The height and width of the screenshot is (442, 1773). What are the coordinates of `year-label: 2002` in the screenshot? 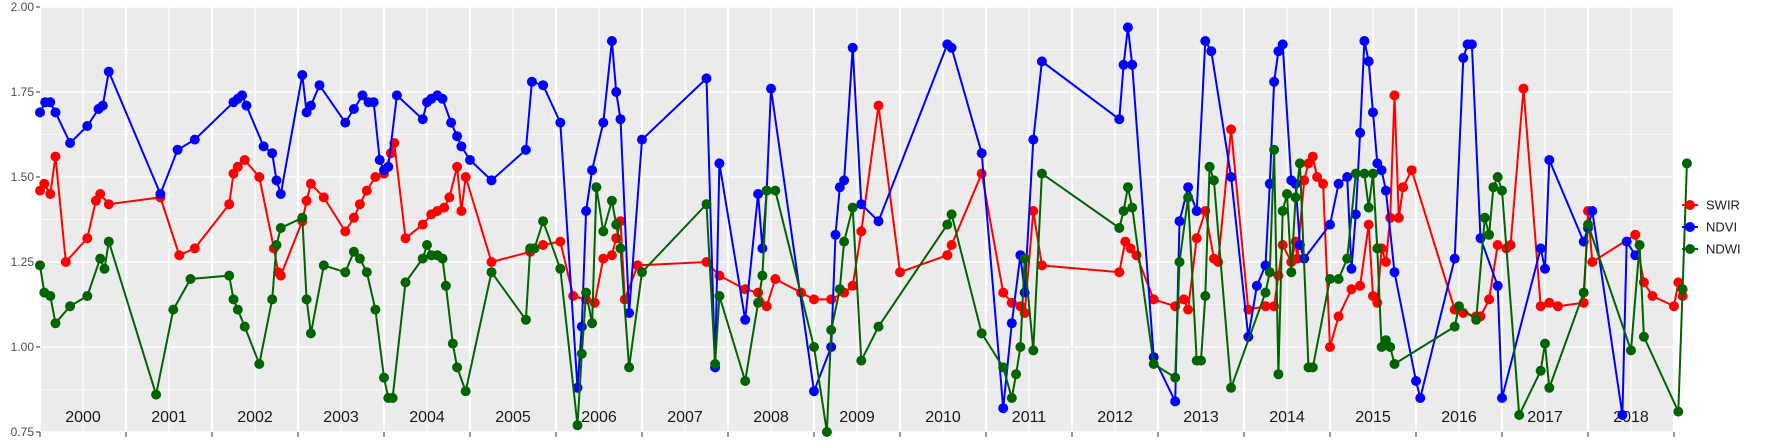 It's located at (255, 417).